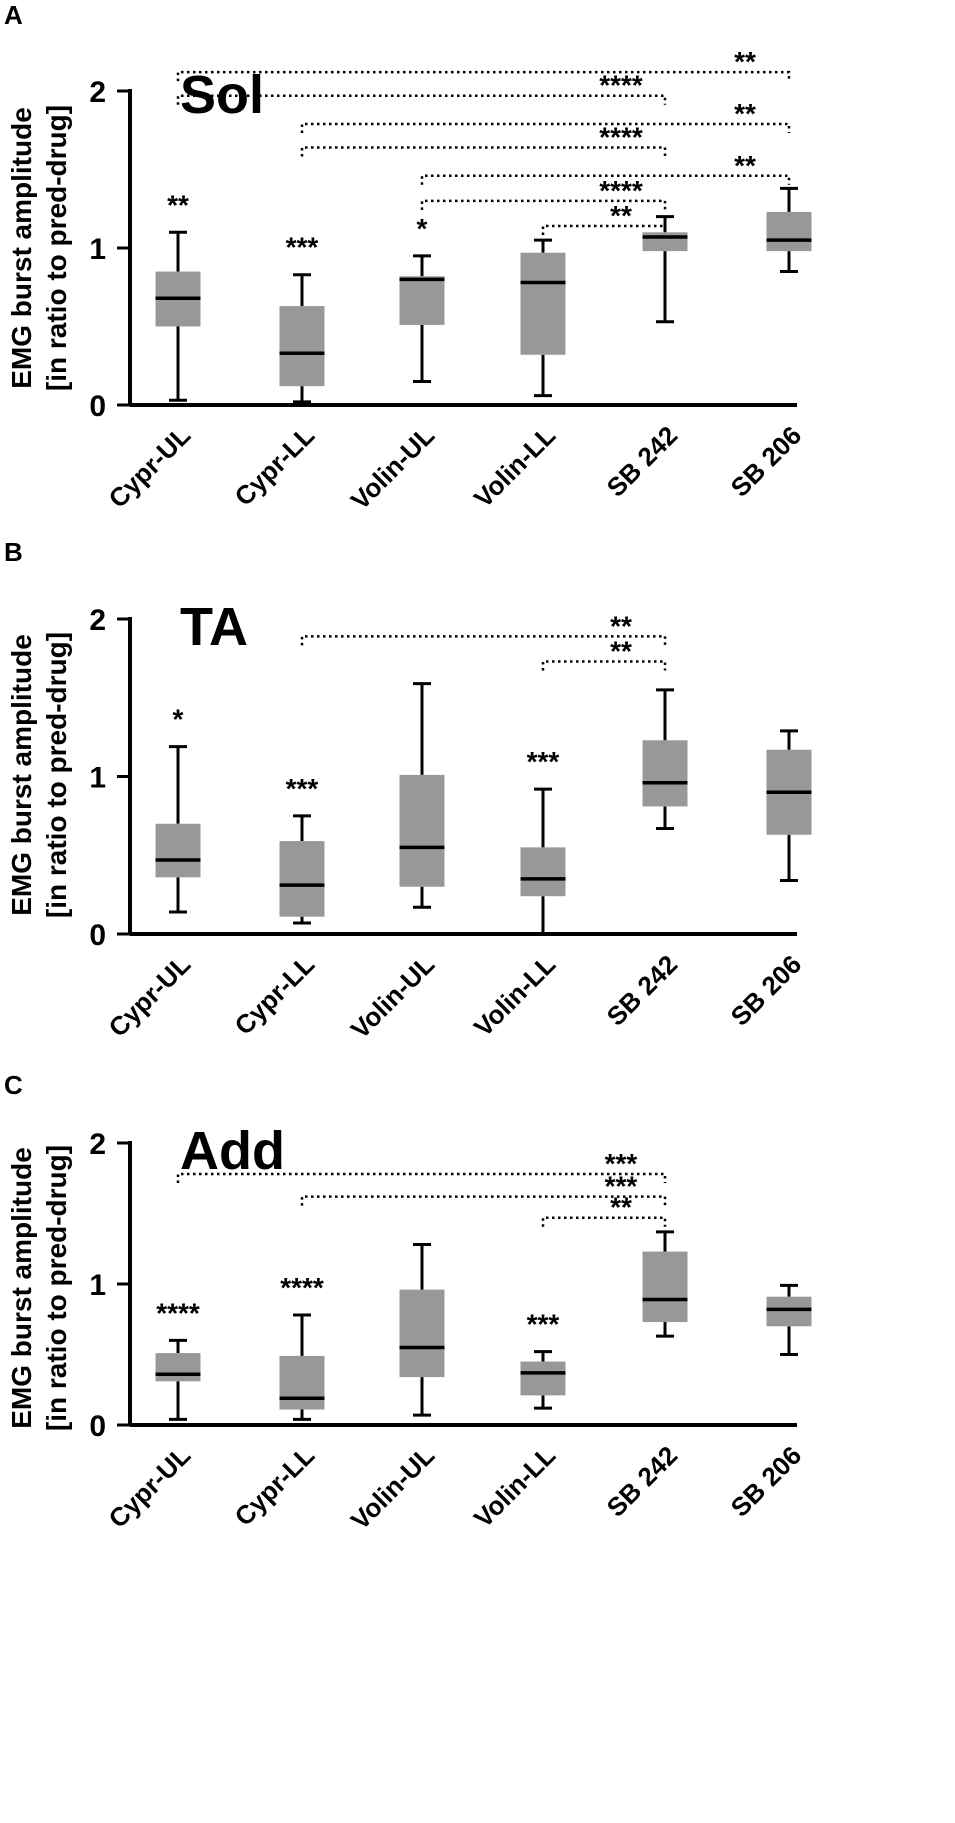 The width and height of the screenshot is (955, 1823). What do you see at coordinates (222, 95) in the screenshot?
I see `panel-title: Sol` at bounding box center [222, 95].